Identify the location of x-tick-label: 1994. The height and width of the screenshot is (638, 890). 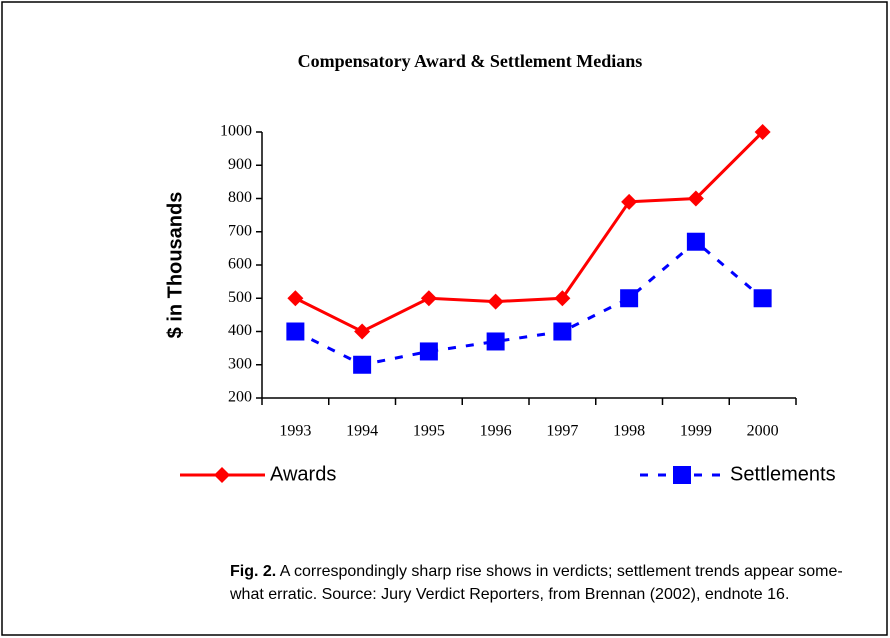
(362, 431).